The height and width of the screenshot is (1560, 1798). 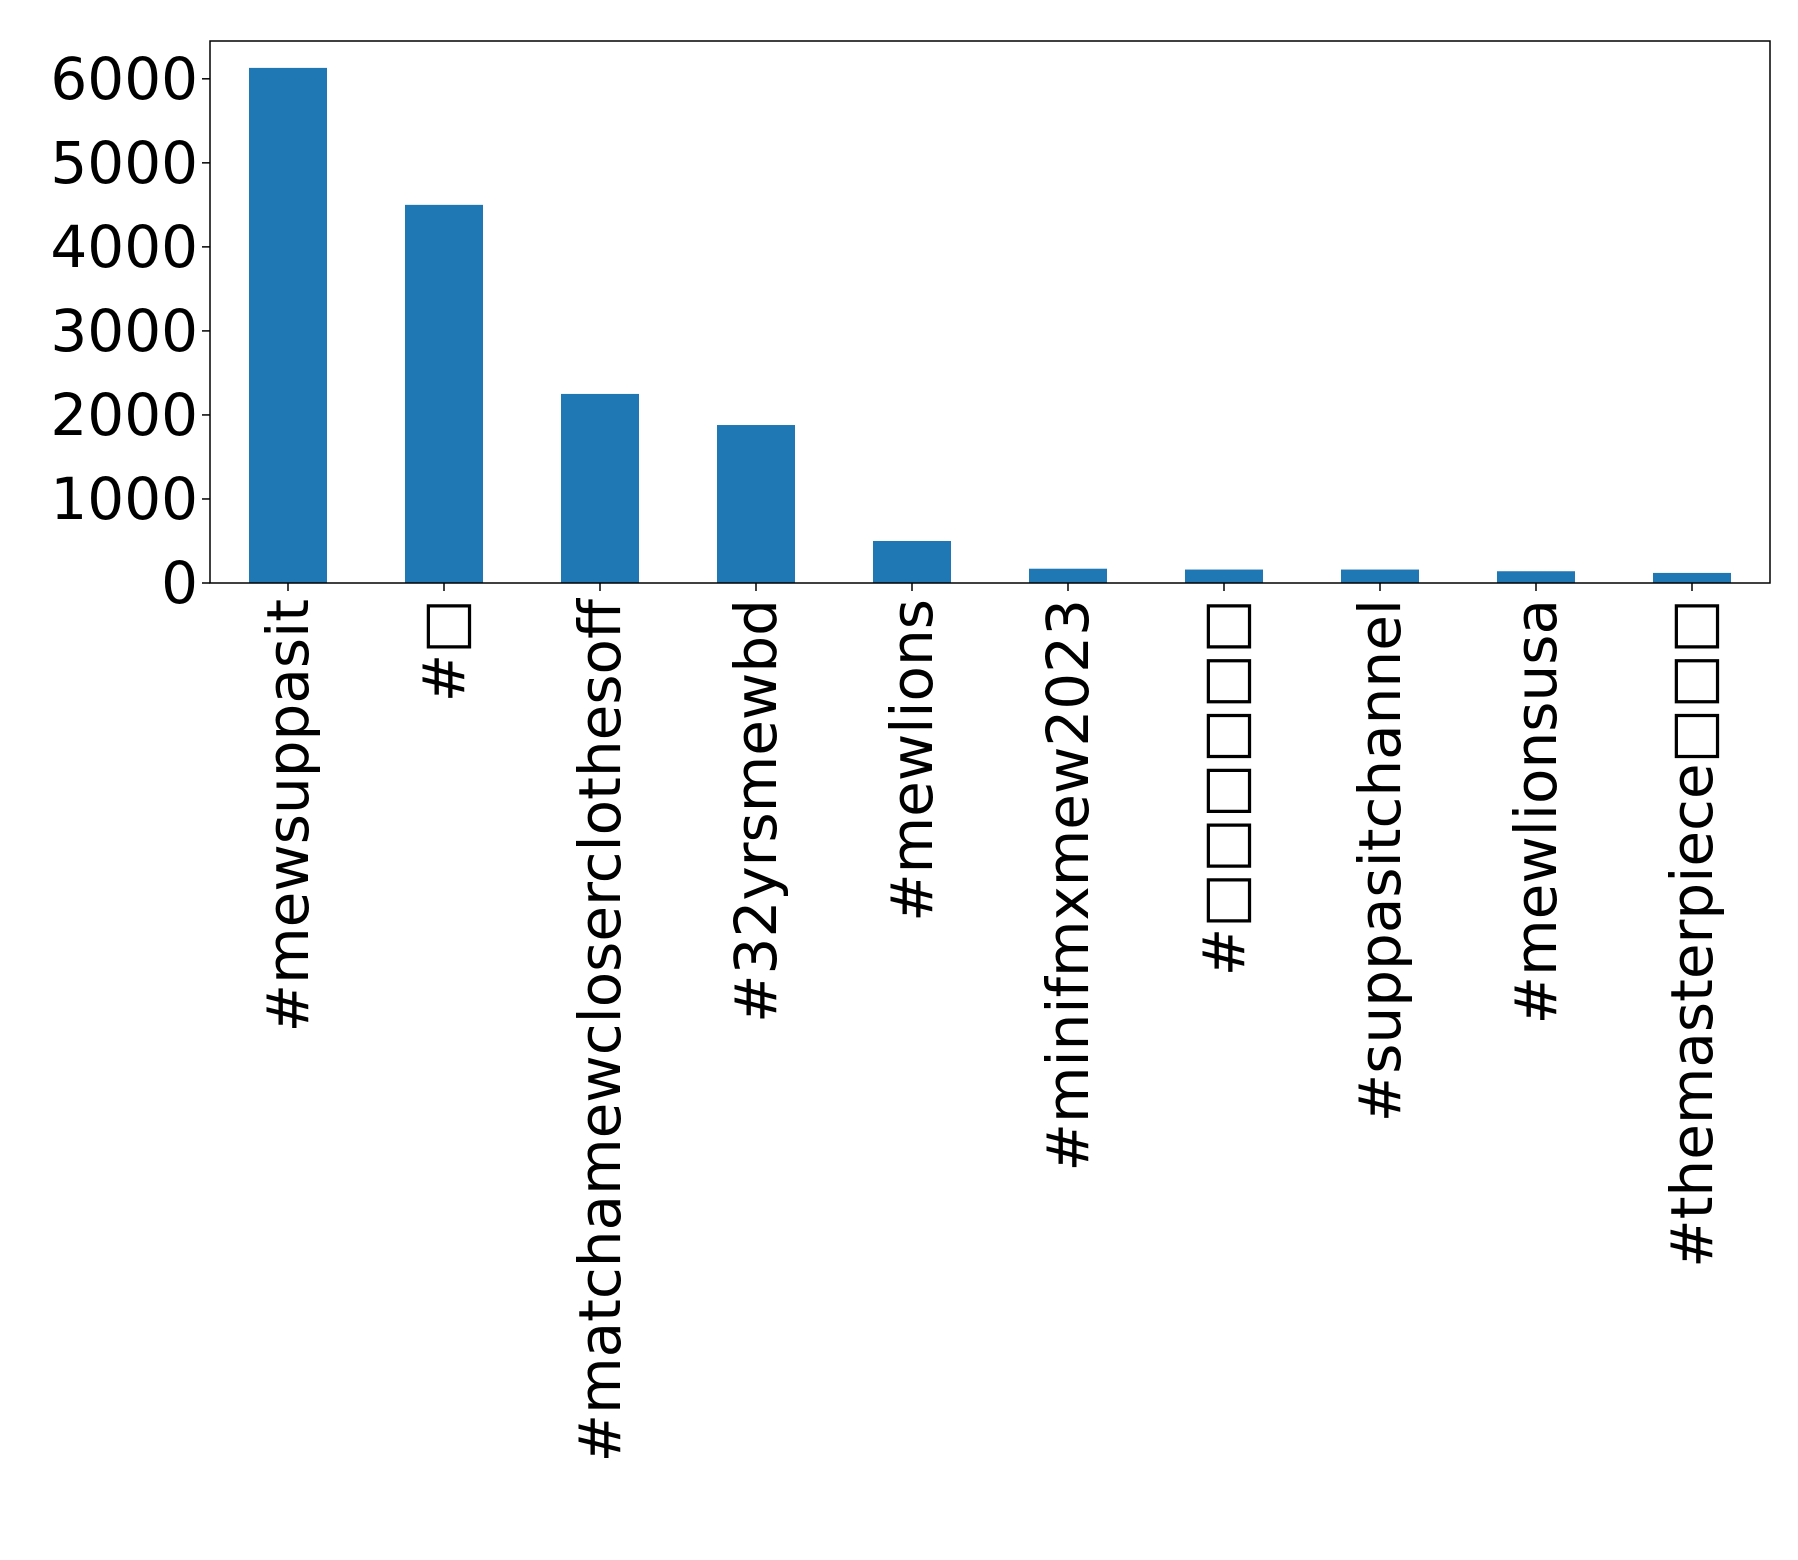 What do you see at coordinates (912, 760) in the screenshot?
I see `x-tick-label: #mewlions` at bounding box center [912, 760].